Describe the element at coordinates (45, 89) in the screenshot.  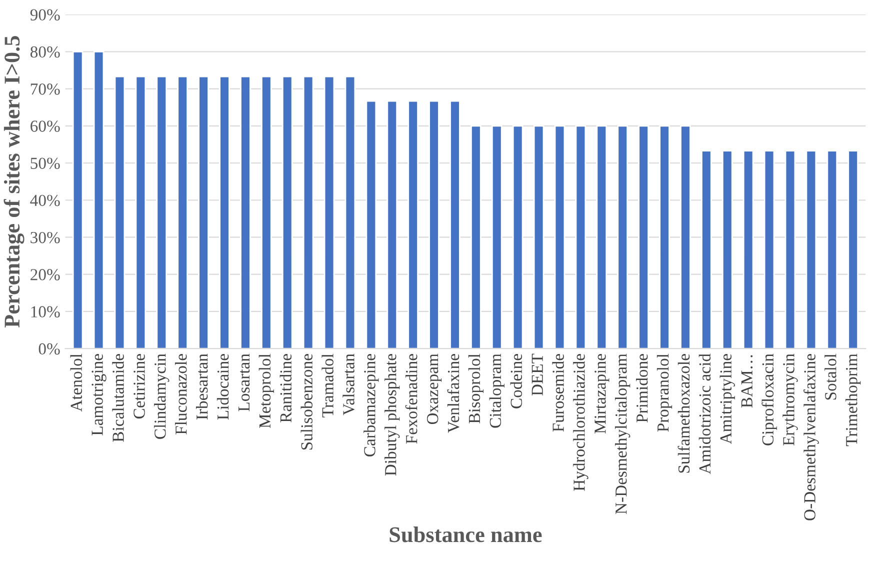
I see `y-tick-label: 70%` at that location.